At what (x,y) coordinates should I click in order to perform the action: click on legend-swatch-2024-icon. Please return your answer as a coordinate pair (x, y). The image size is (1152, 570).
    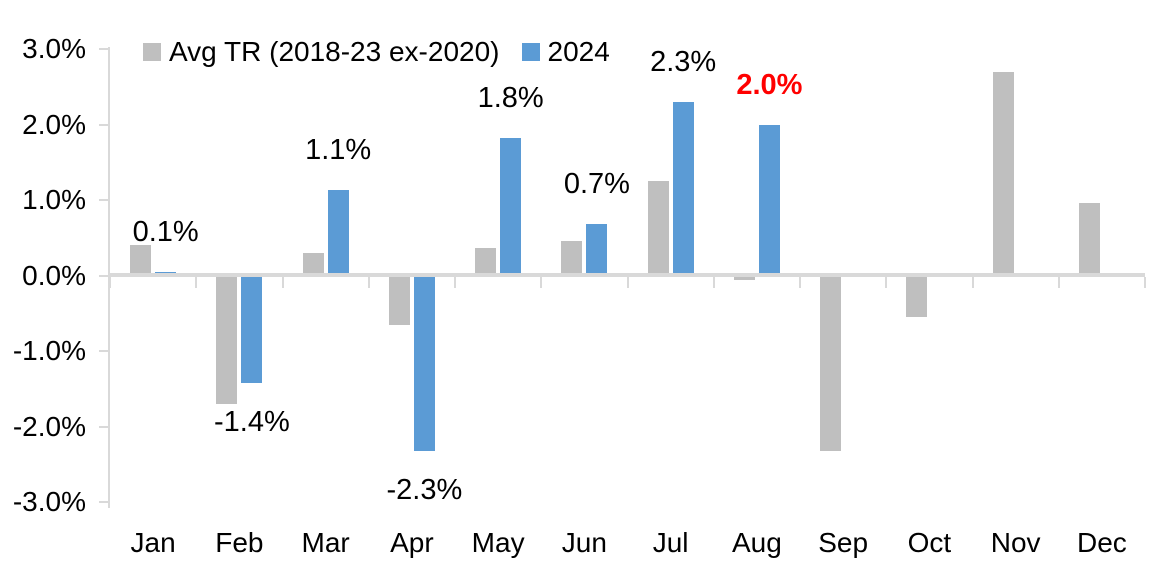
    Looking at the image, I should click on (530, 52).